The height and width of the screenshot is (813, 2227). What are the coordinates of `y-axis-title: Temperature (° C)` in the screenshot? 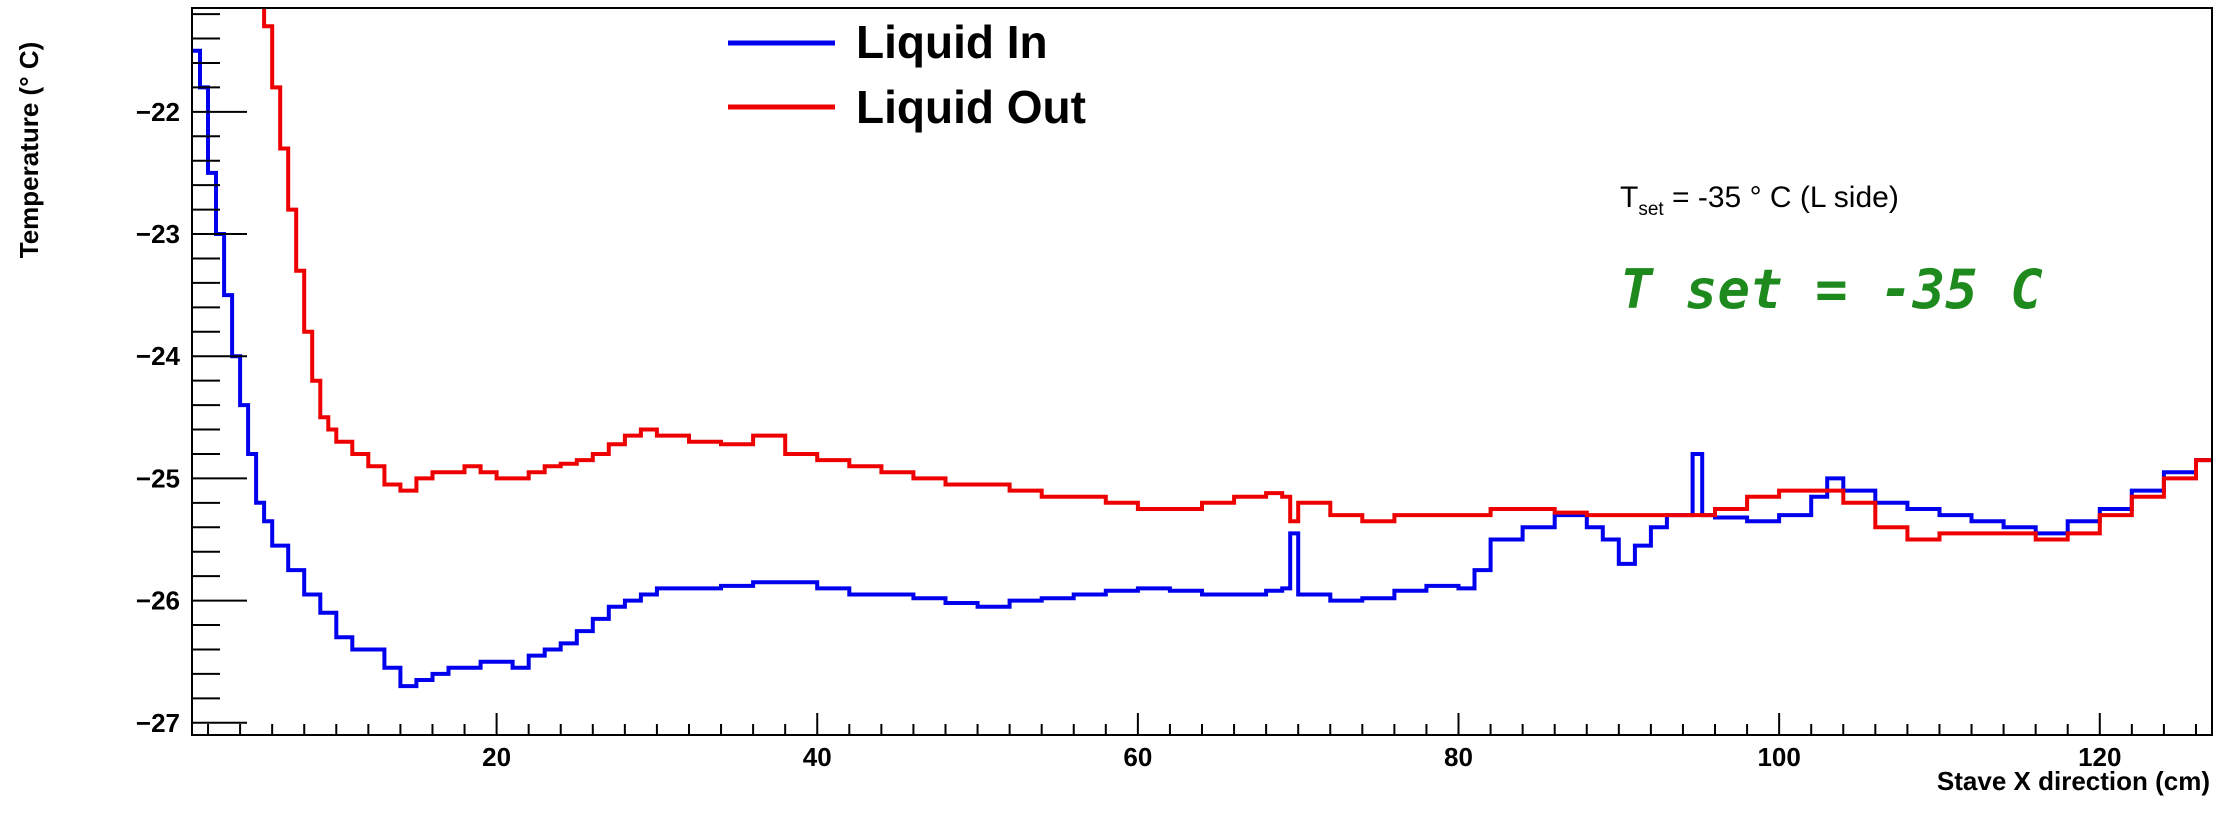 It's located at (29, 150).